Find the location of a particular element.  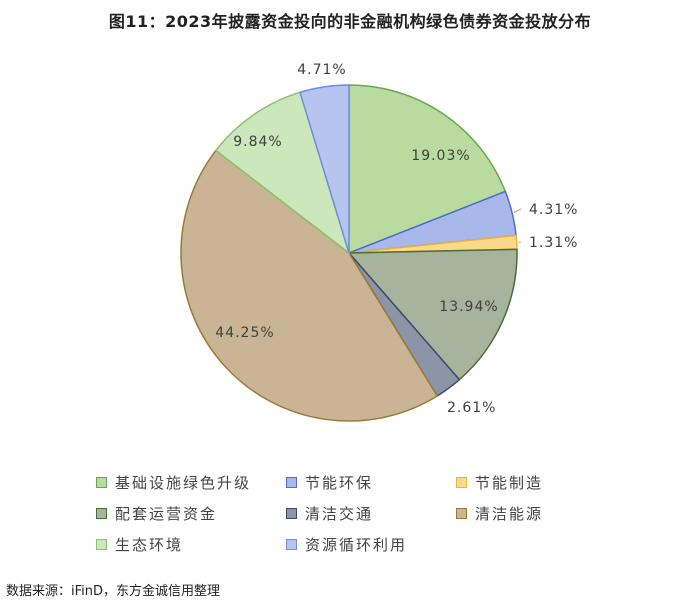

chart-legend: 基础设施绿色升级 节能环保 节能制造配套运营资金 清洁交通 清洁能源生态环境 资源循环利用 is located at coordinates (356, 513).